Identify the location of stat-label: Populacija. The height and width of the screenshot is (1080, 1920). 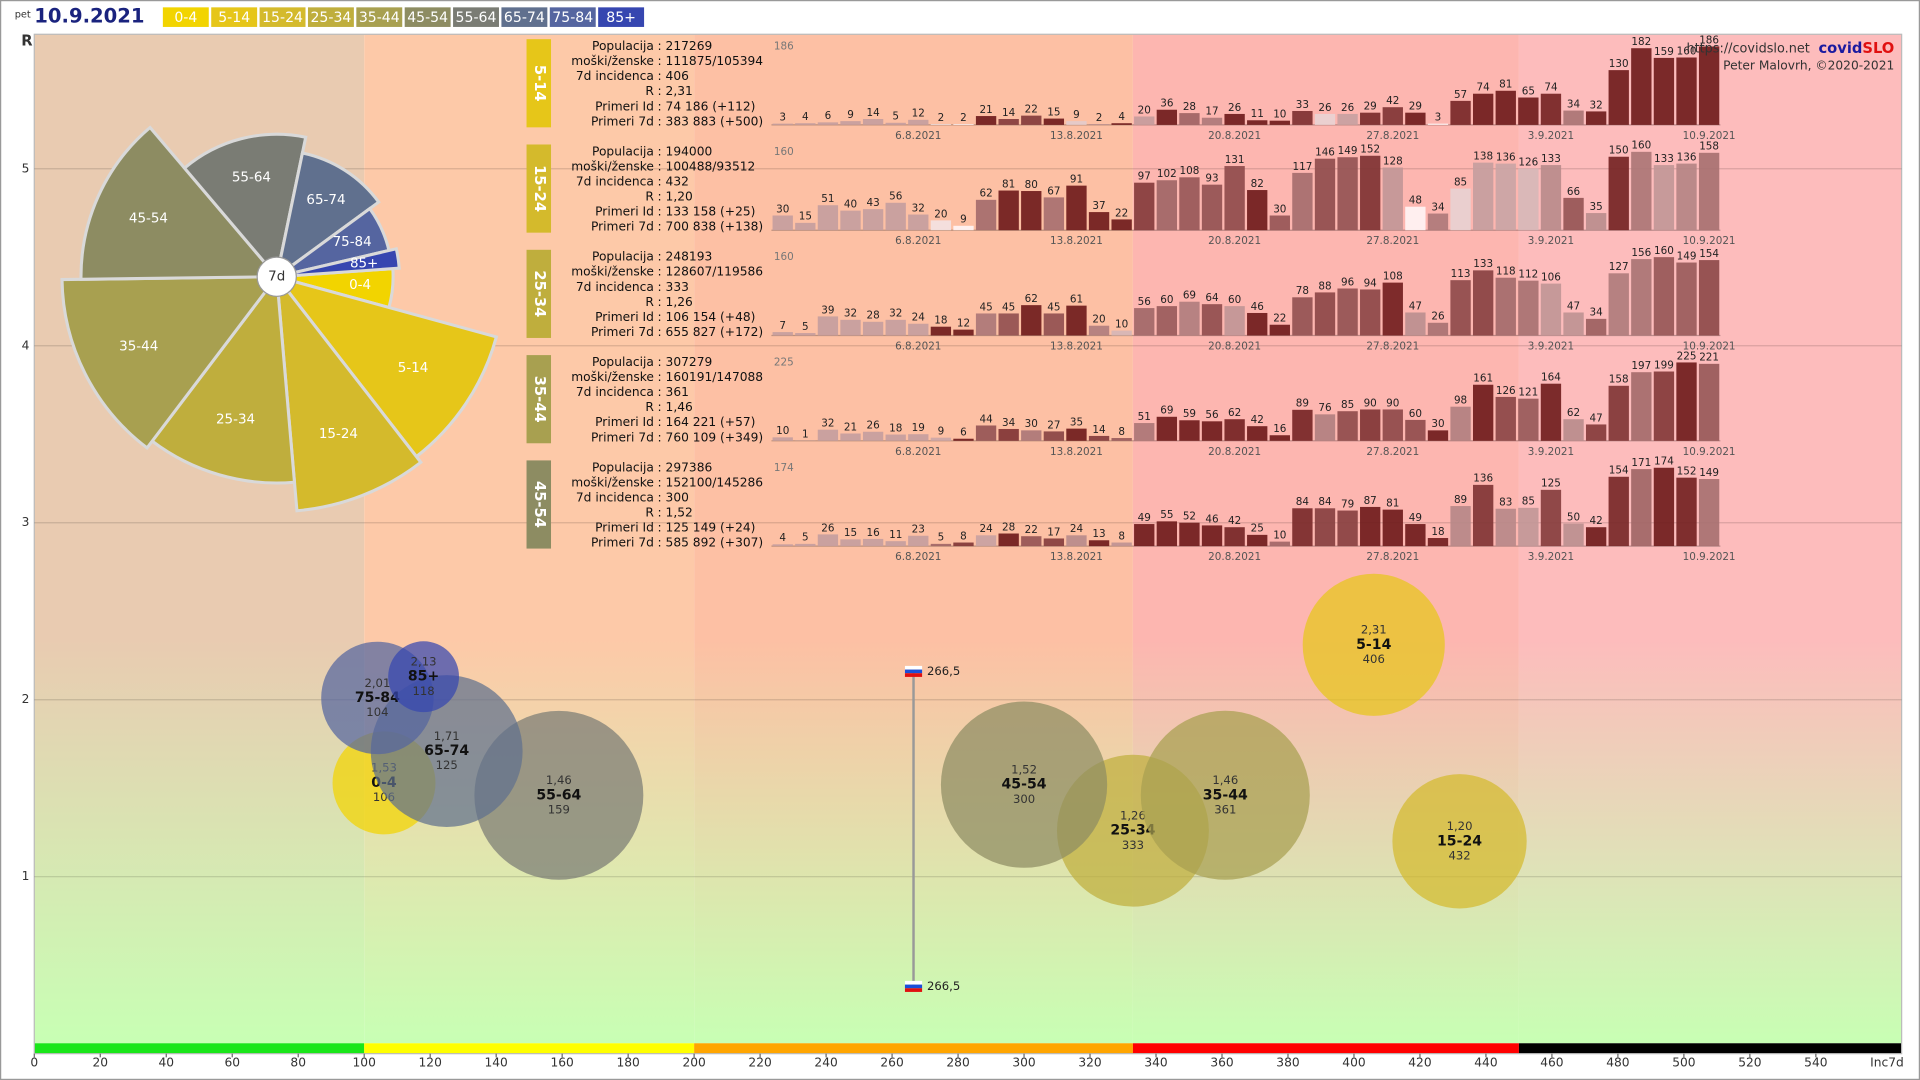
(623, 467).